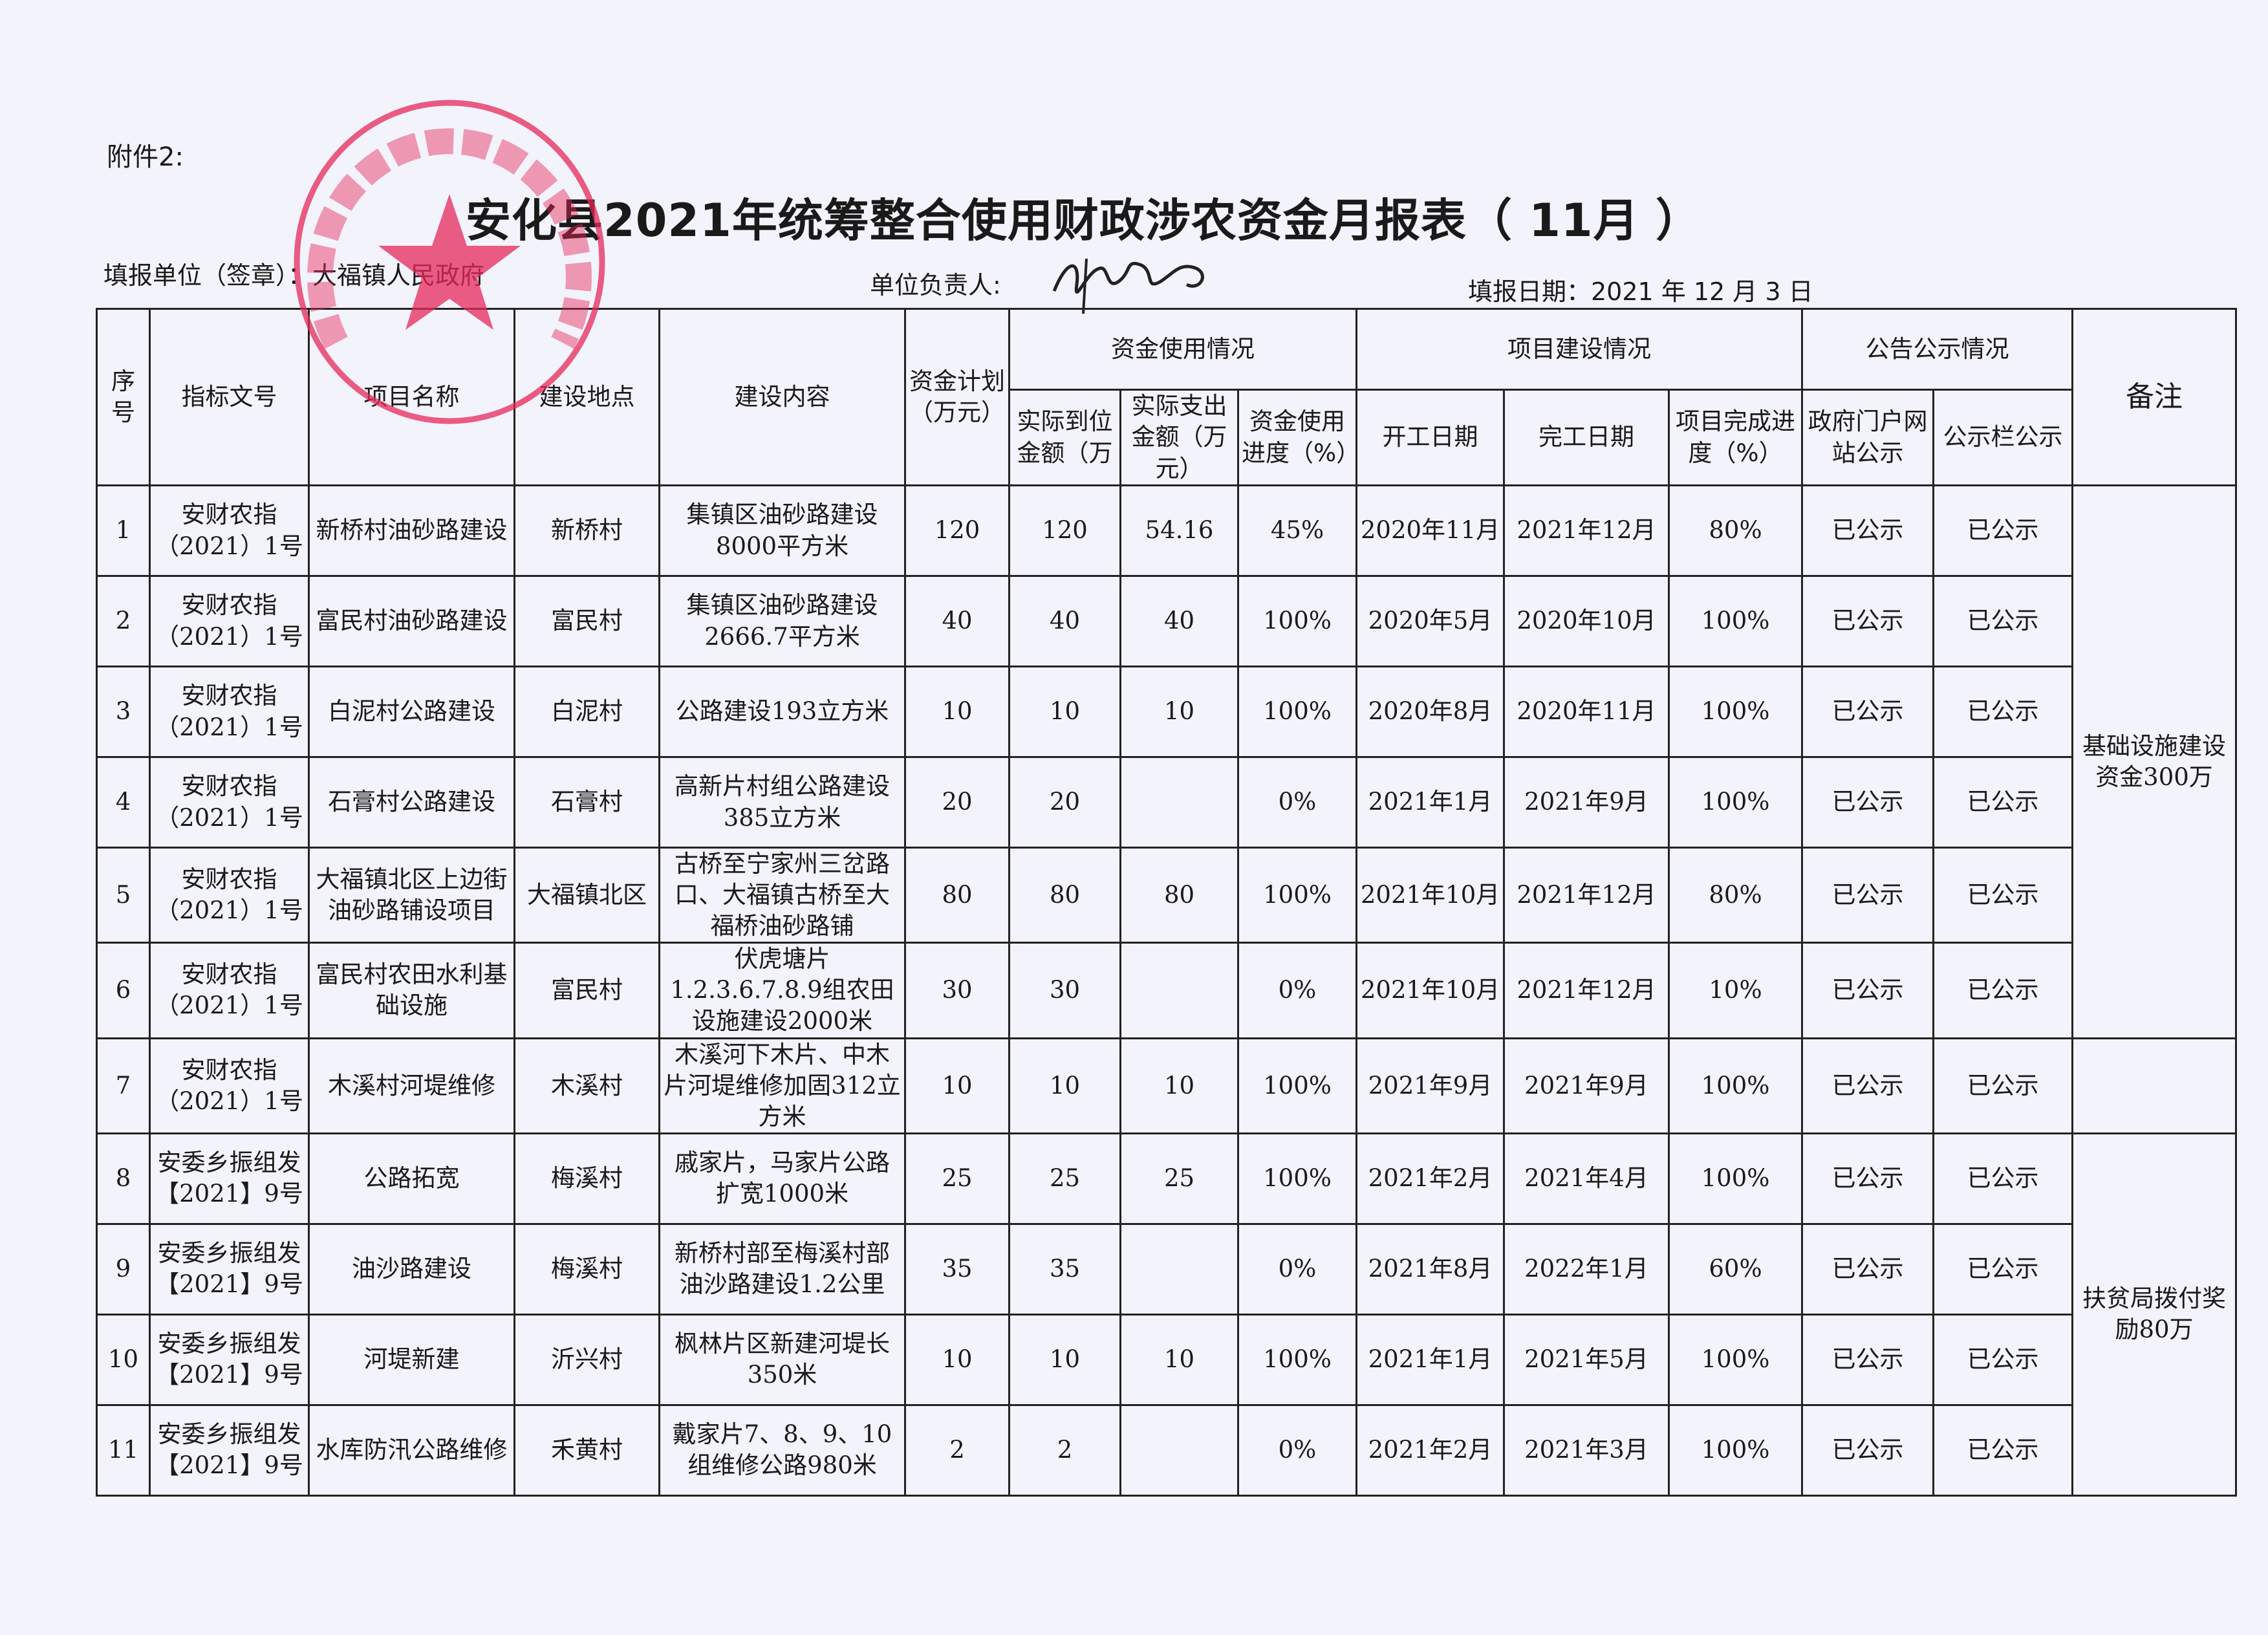  Describe the element at coordinates (411, 1085) in the screenshot. I see `cell-project: 木溪村河堤维修` at that location.